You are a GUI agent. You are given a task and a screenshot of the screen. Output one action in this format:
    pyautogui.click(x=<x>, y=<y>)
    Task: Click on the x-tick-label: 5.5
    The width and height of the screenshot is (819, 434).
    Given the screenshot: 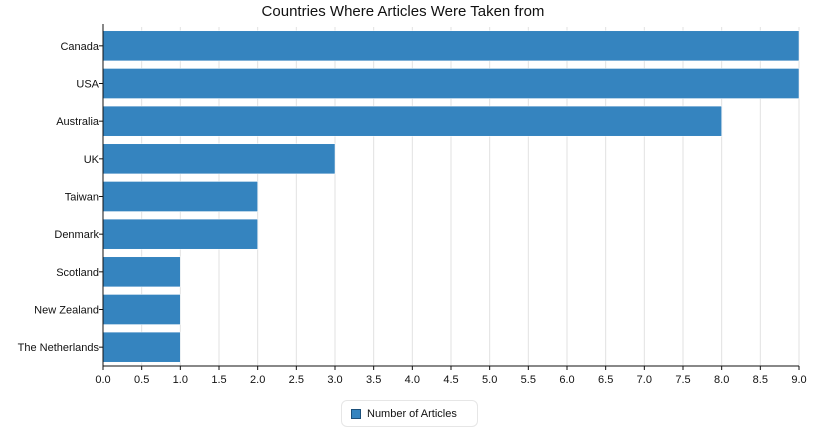 What is the action you would take?
    pyautogui.click(x=528, y=380)
    